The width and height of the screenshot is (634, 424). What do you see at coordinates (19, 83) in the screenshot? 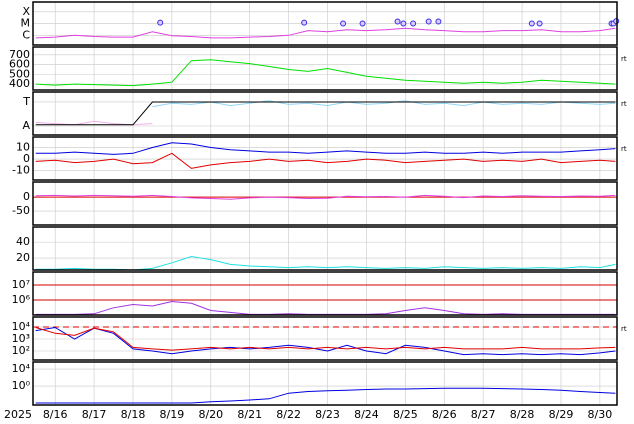
I see `y-tick-label: 400` at bounding box center [19, 83].